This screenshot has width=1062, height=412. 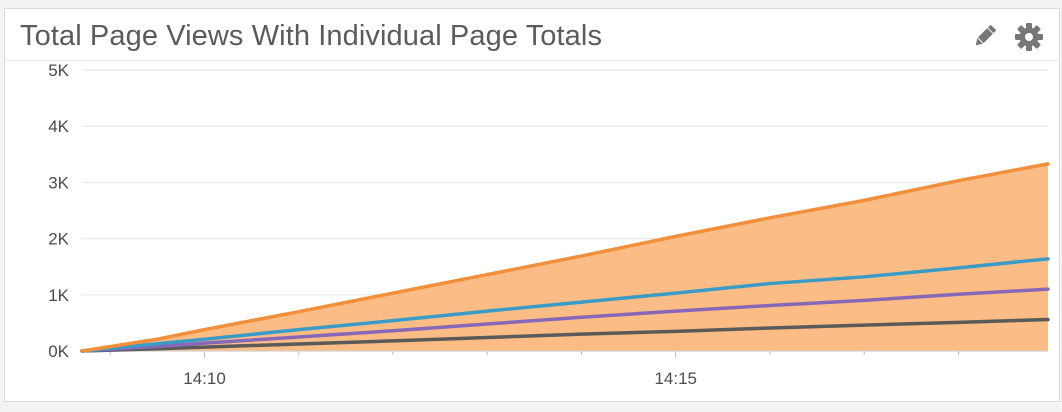 What do you see at coordinates (1028, 36) in the screenshot?
I see `gear-icon` at bounding box center [1028, 36].